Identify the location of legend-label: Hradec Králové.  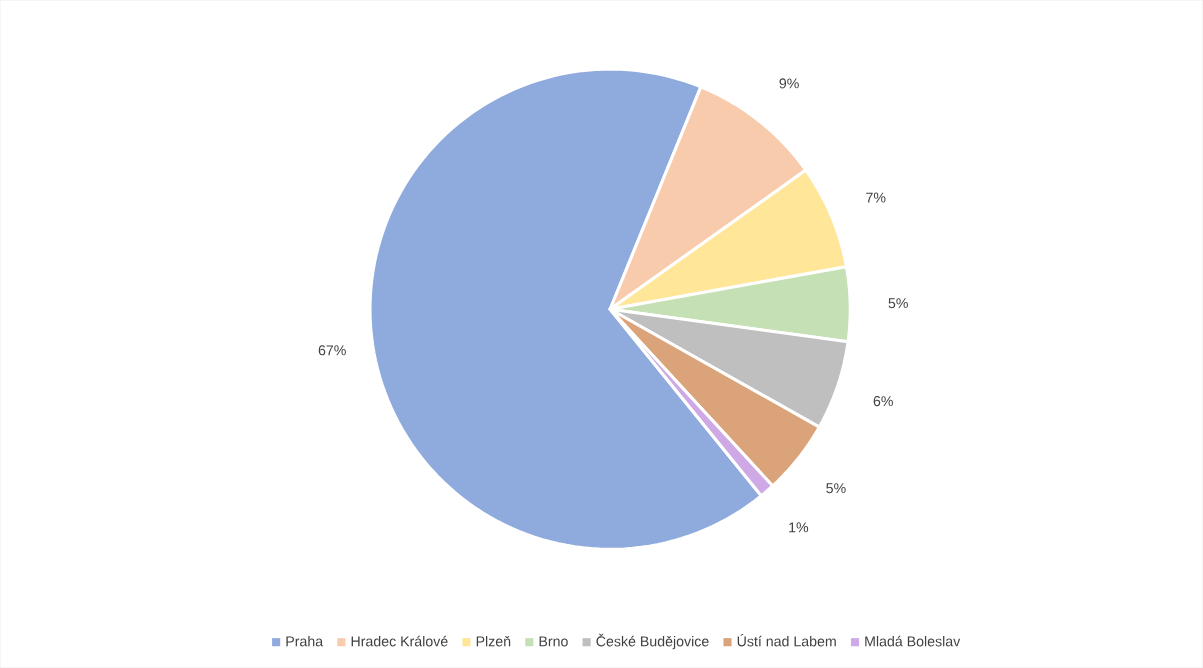
(399, 641).